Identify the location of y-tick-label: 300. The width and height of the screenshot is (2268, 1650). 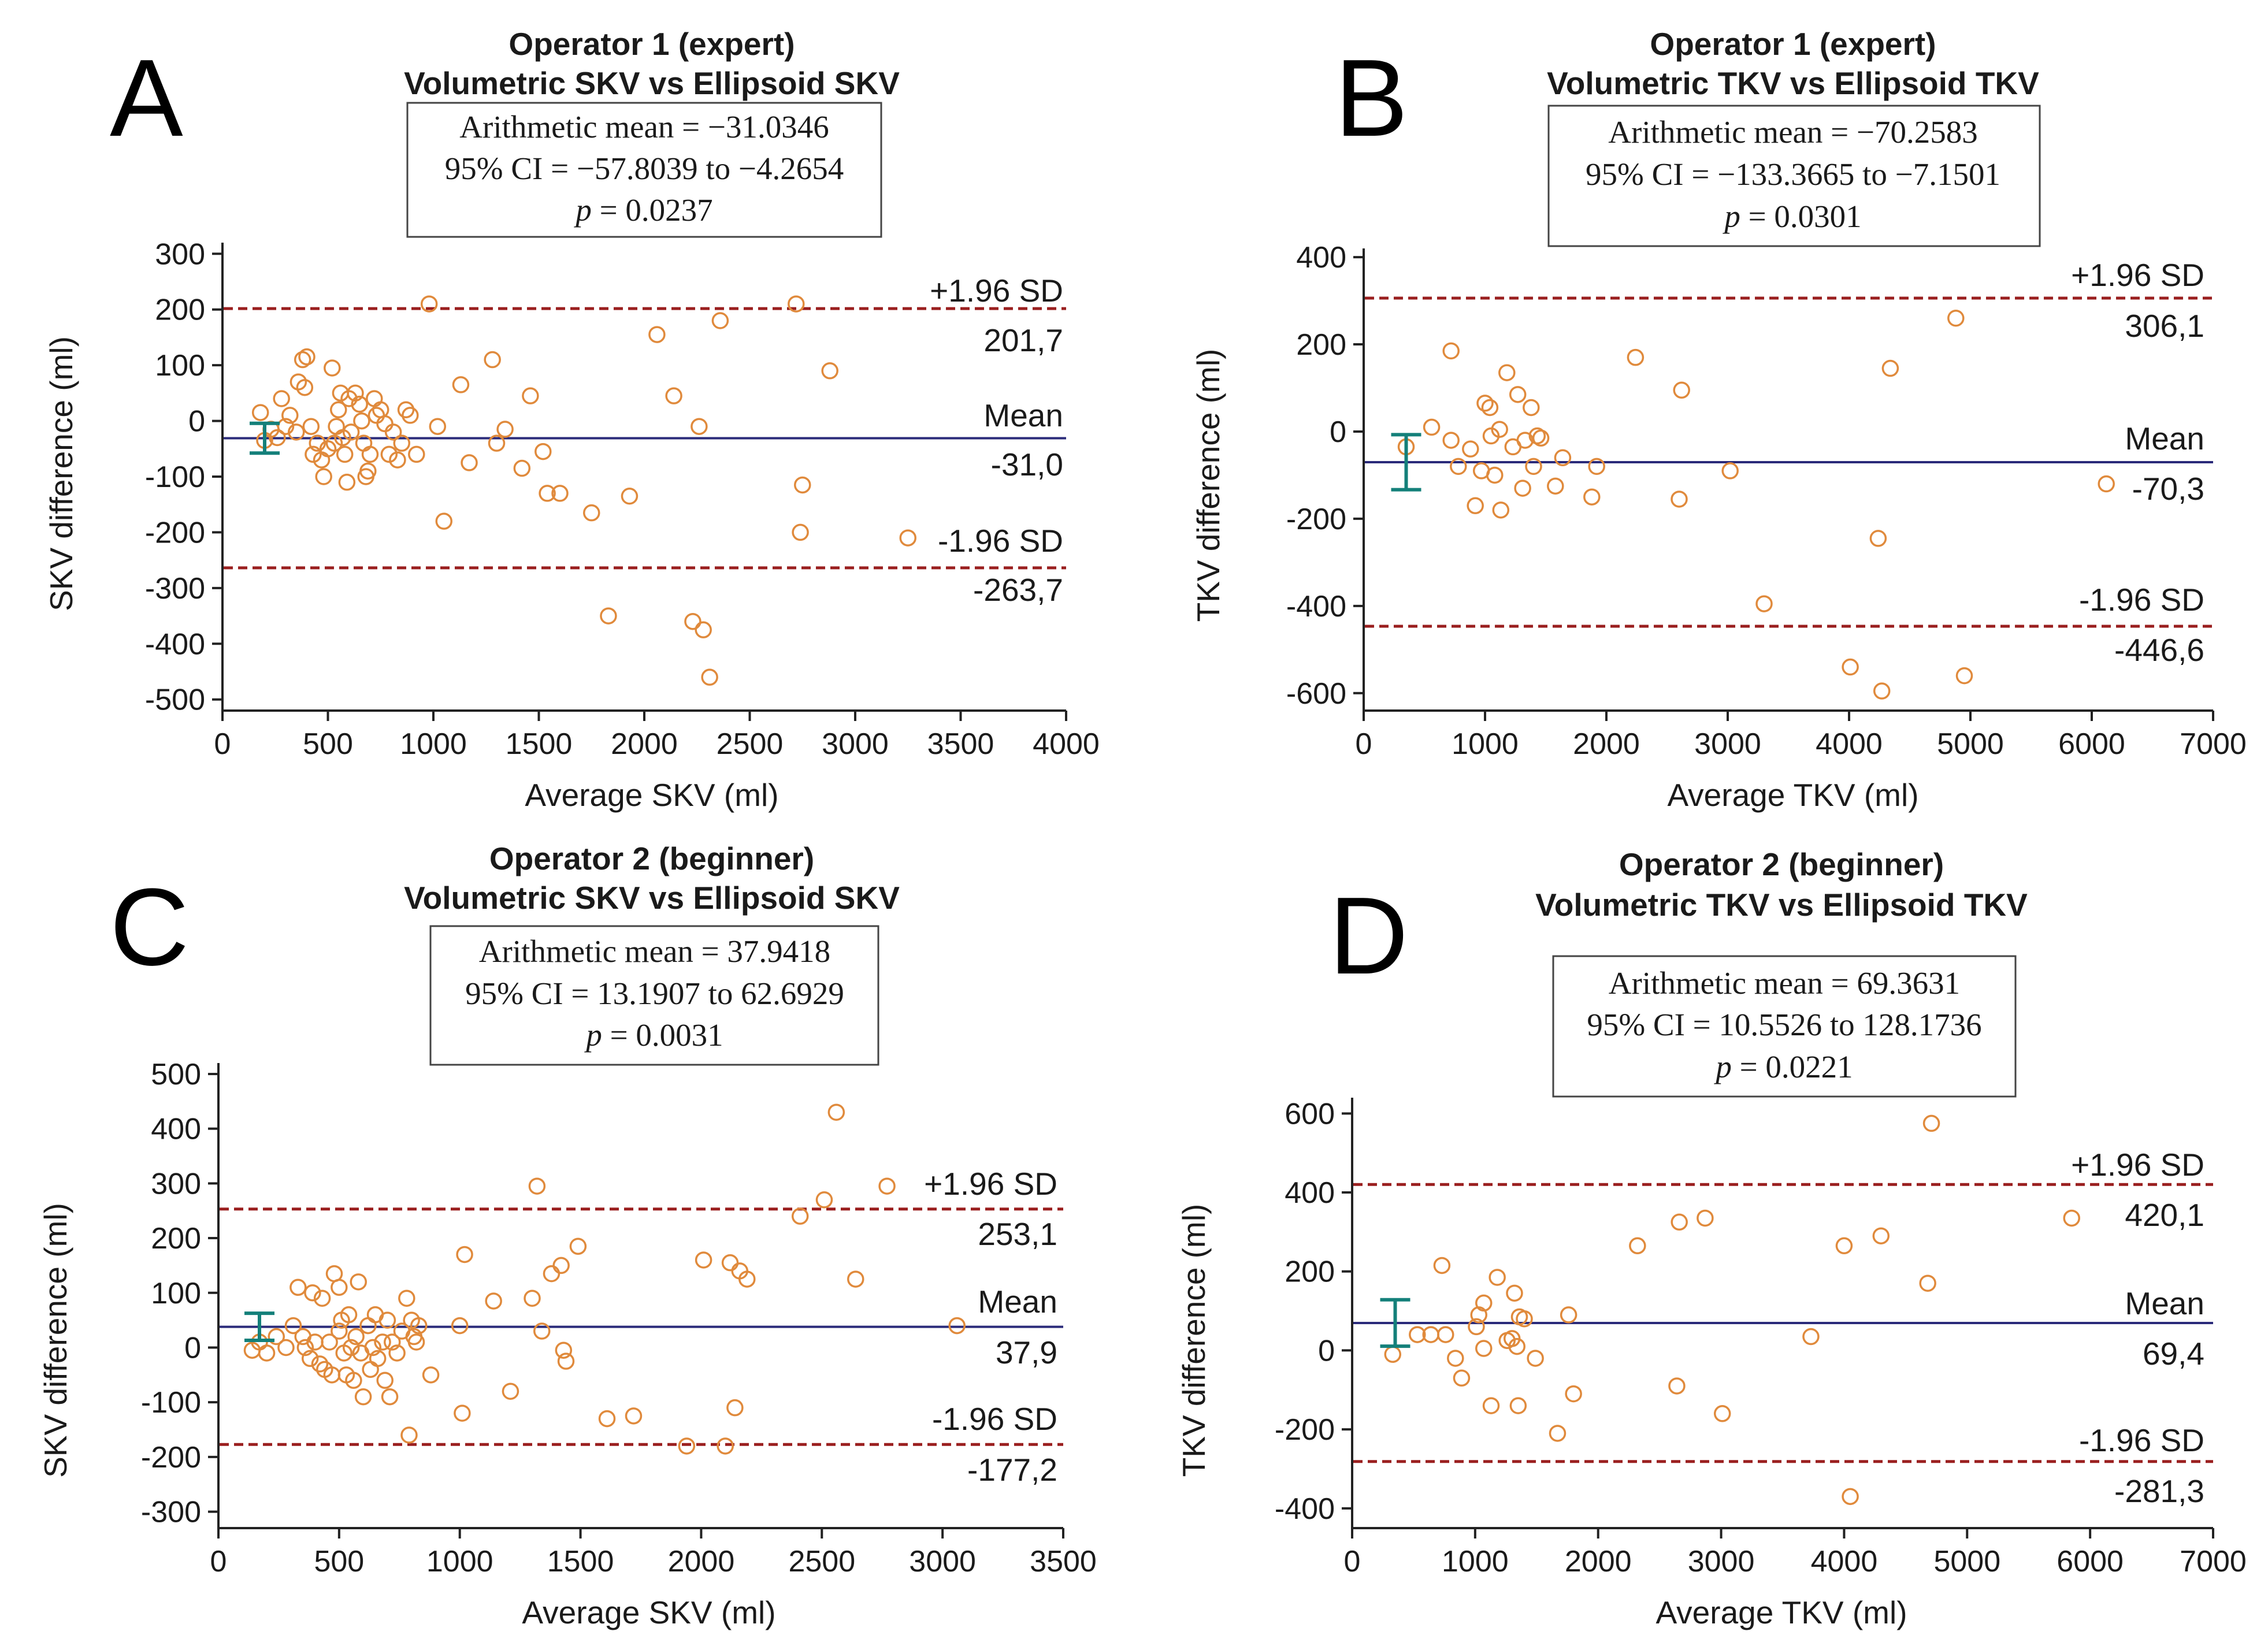
(176, 1184).